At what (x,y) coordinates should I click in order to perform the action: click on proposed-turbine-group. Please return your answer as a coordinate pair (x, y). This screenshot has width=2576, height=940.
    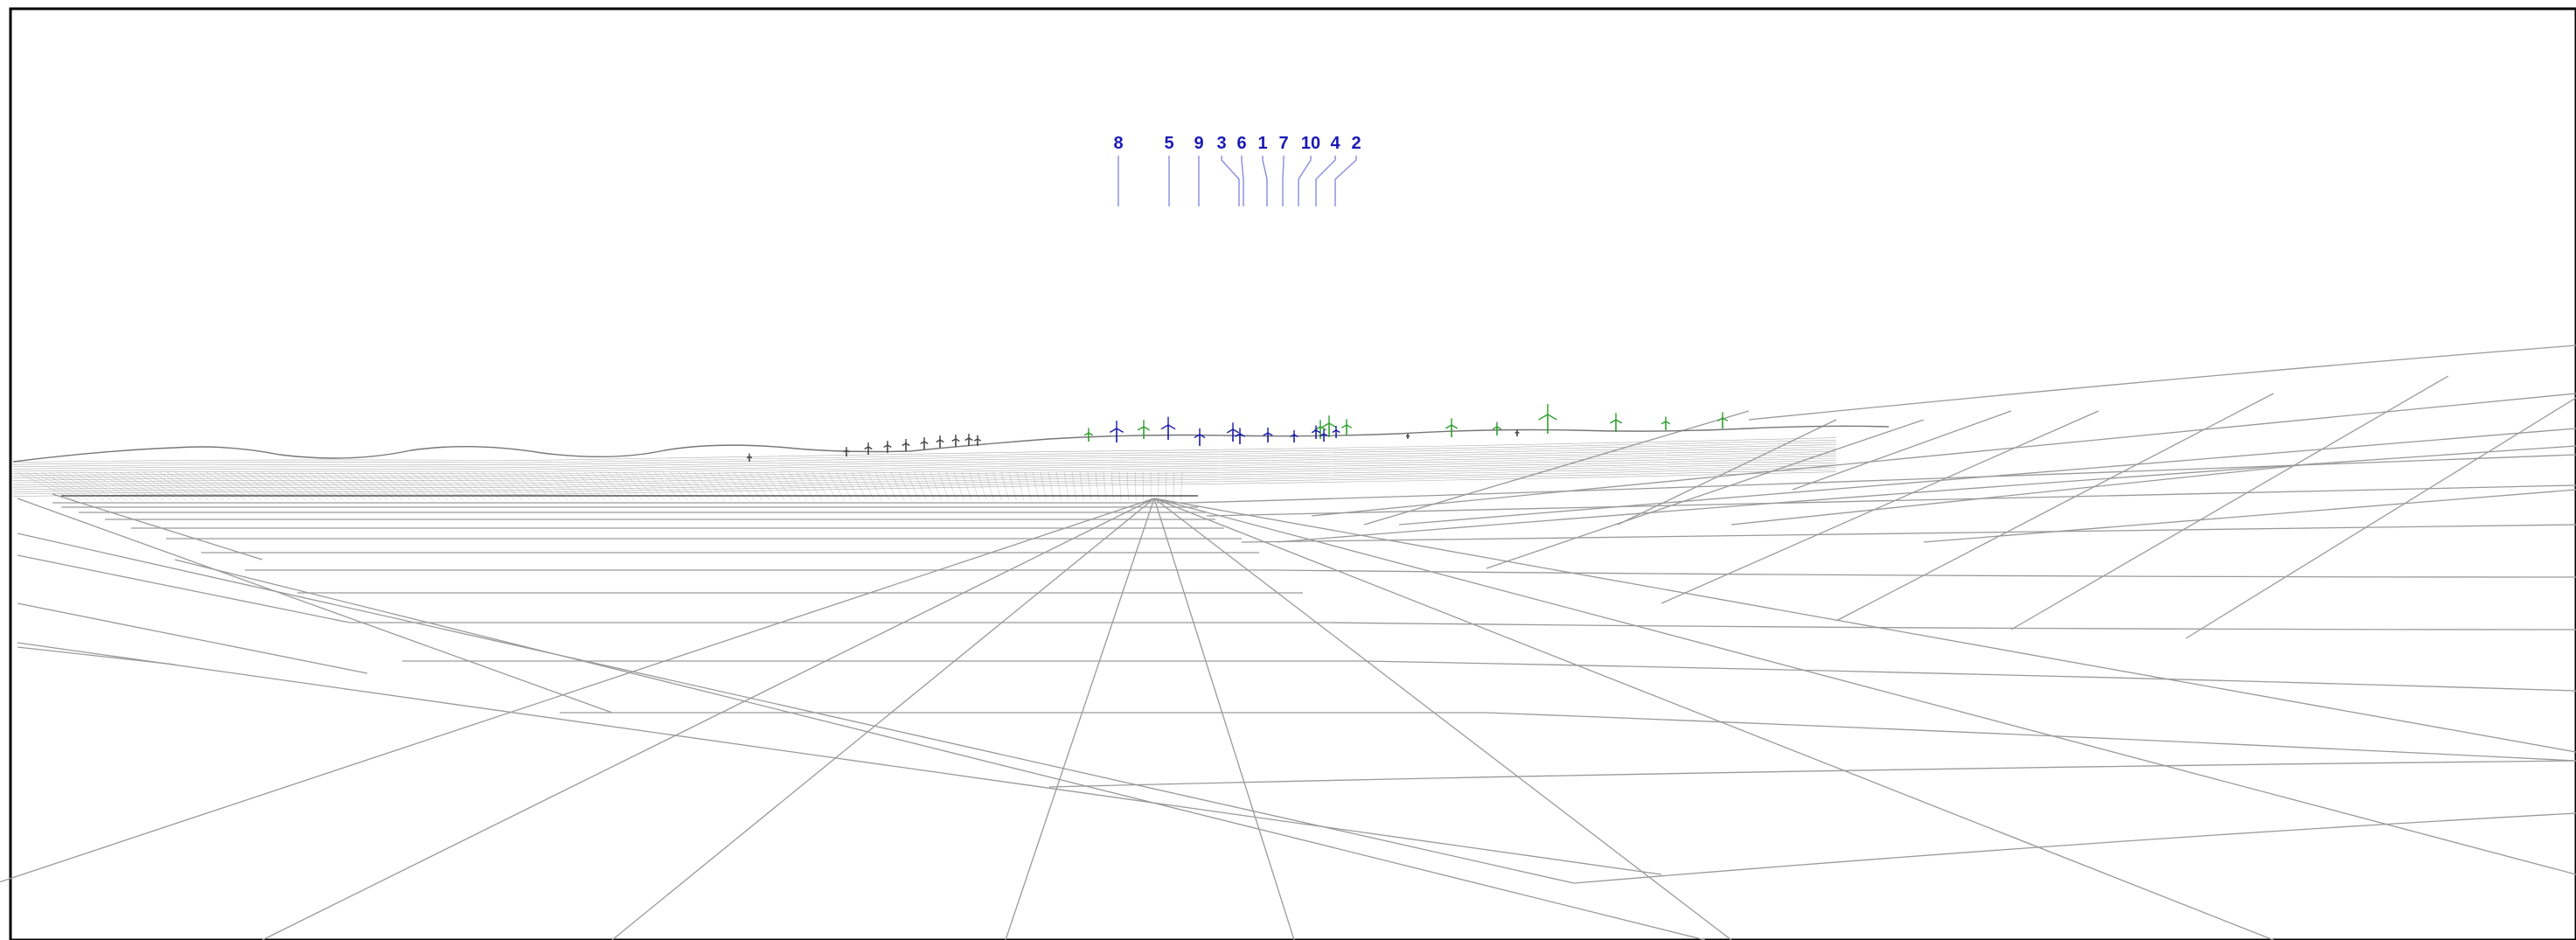
    Looking at the image, I should click on (1224, 431).